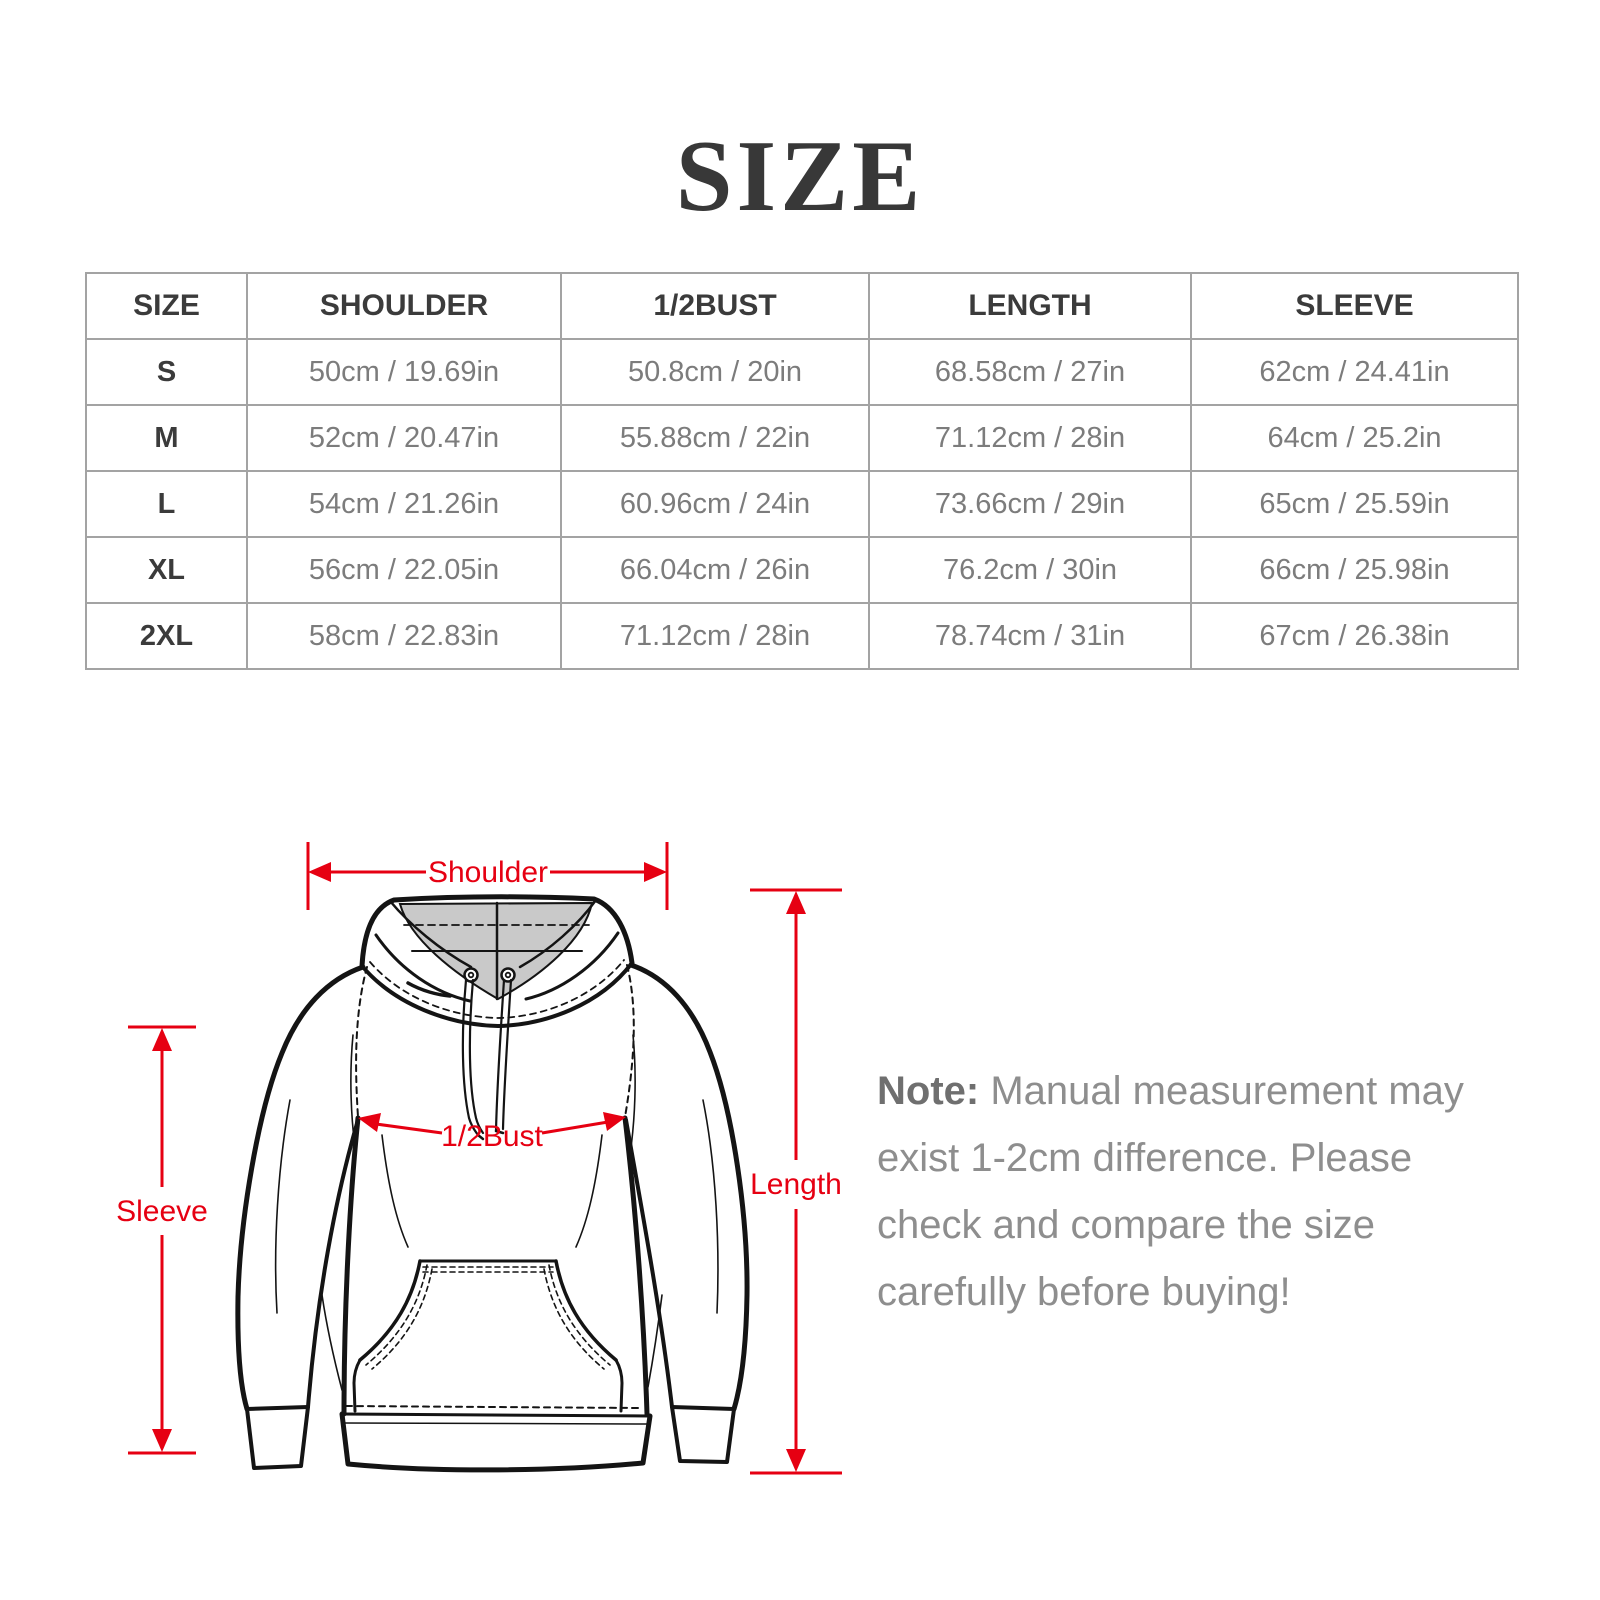  What do you see at coordinates (1030, 636) in the screenshot?
I see `cell-length: 78.74cm / 31in` at bounding box center [1030, 636].